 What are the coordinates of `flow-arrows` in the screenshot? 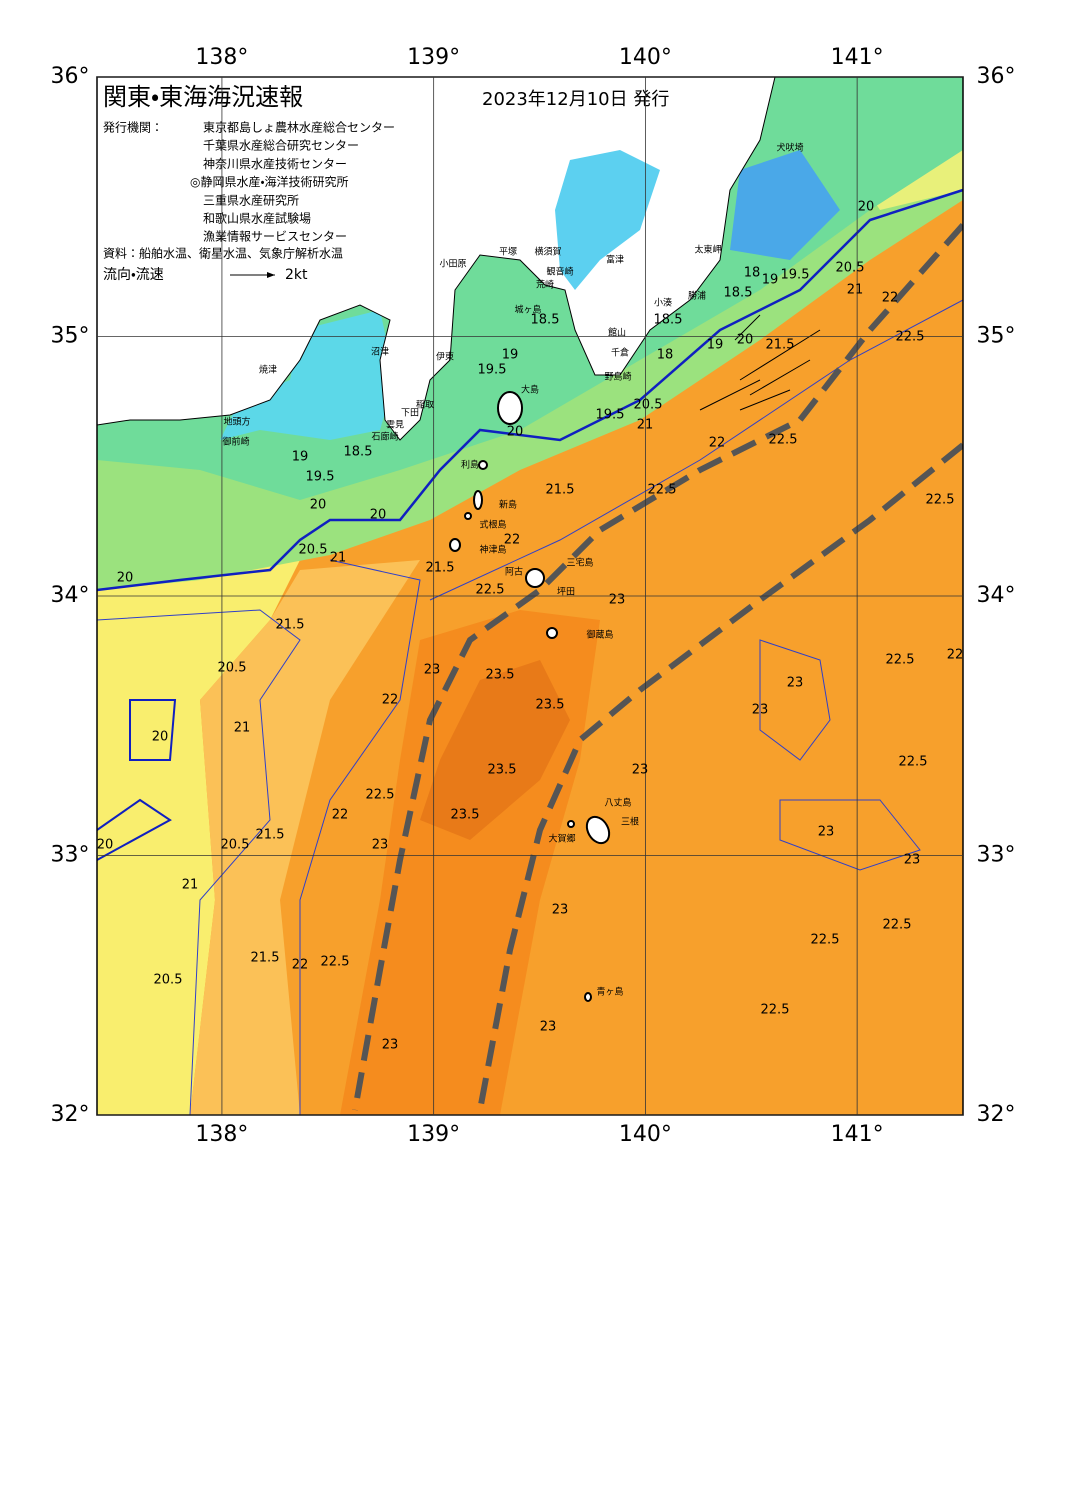 It's located at (760, 362).